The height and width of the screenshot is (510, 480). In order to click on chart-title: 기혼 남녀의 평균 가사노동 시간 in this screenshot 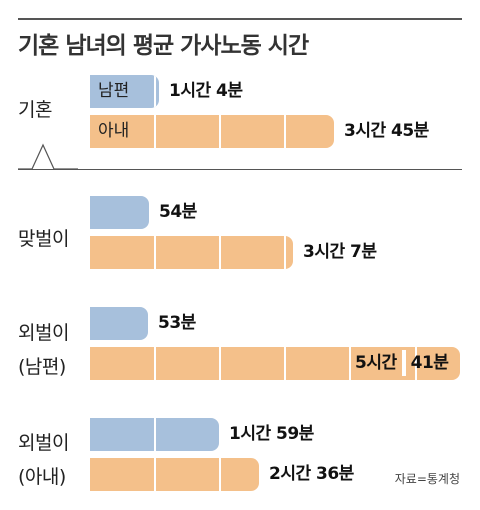, I will do `click(163, 46)`.